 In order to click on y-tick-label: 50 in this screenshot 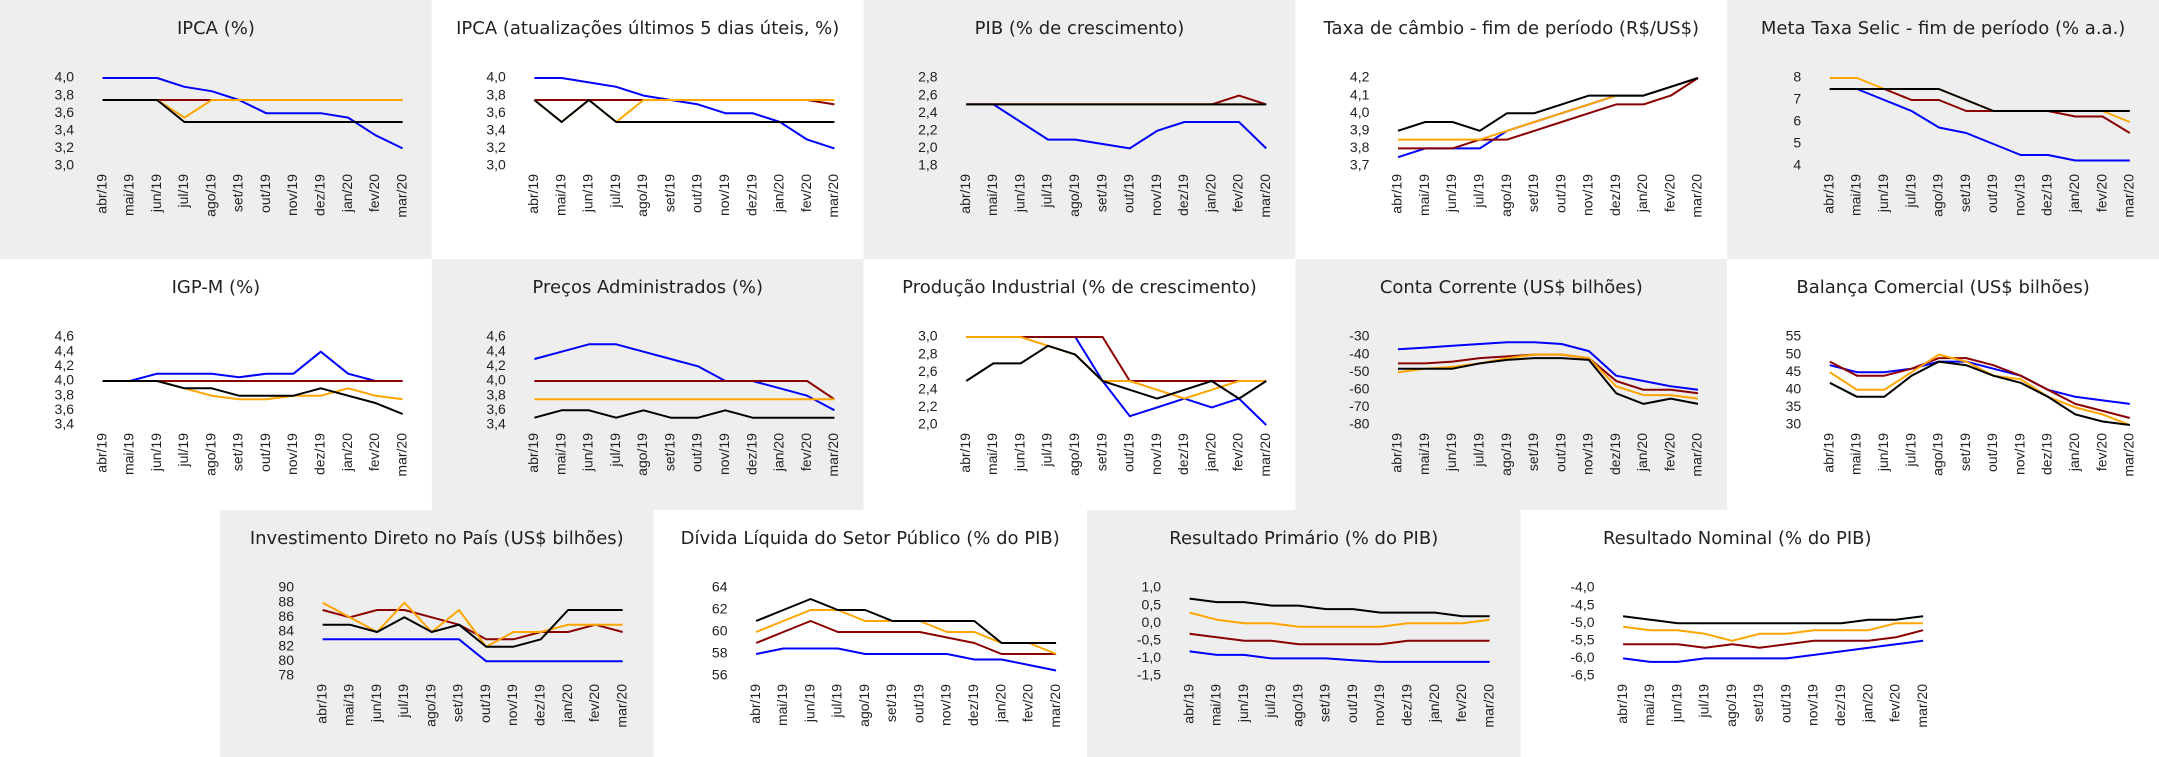, I will do `click(1794, 353)`.